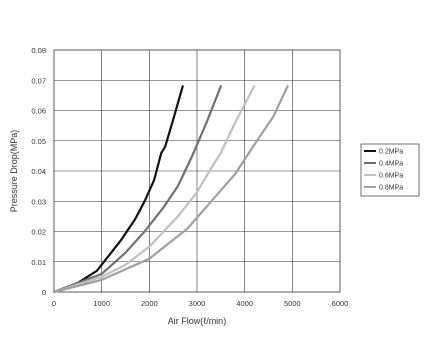  Describe the element at coordinates (38, 50) in the screenshot. I see `y-tick-label: 0.08` at that location.